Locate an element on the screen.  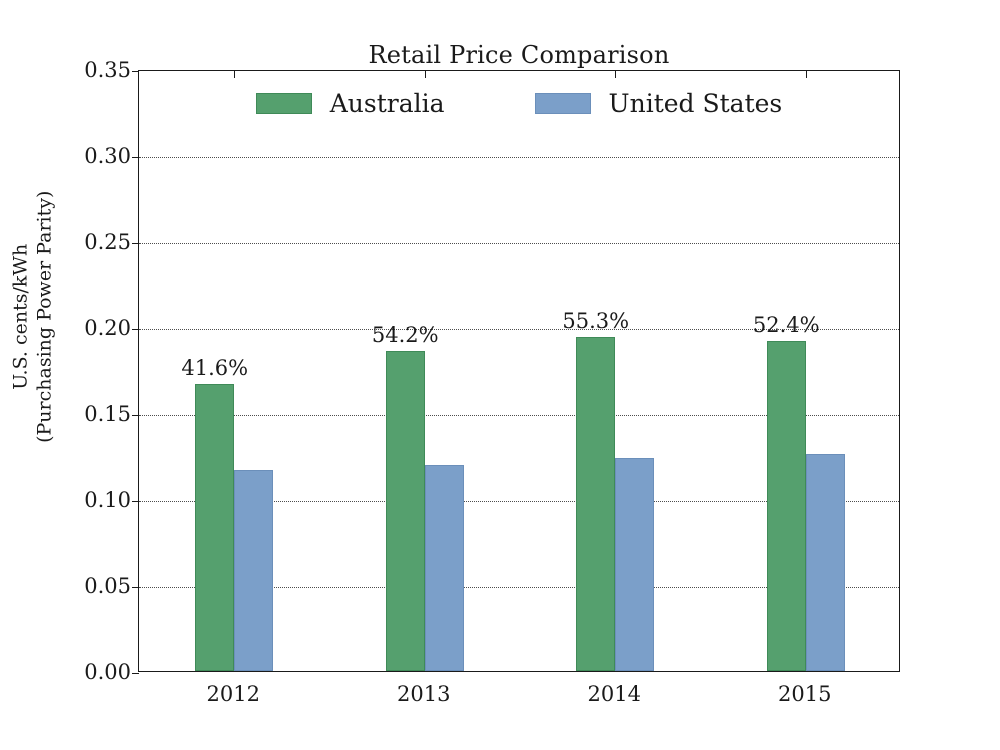
bar-annotation-2012: 41.6% is located at coordinates (215, 367).